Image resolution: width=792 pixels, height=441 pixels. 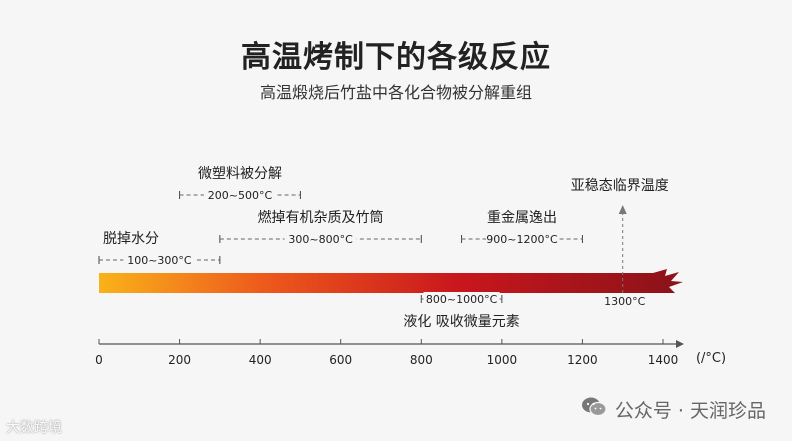 I want to click on stage-range: 200~500°C 微塑料被分解, so click(x=240, y=184).